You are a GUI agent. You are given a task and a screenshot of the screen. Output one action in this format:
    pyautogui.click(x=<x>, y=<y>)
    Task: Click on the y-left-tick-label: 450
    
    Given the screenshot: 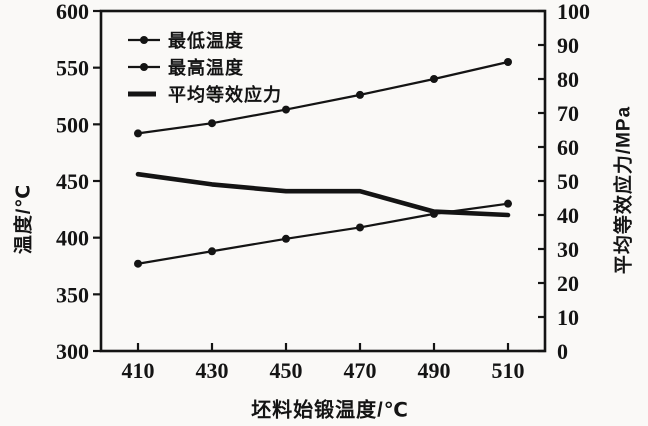 What is the action you would take?
    pyautogui.click(x=72, y=181)
    